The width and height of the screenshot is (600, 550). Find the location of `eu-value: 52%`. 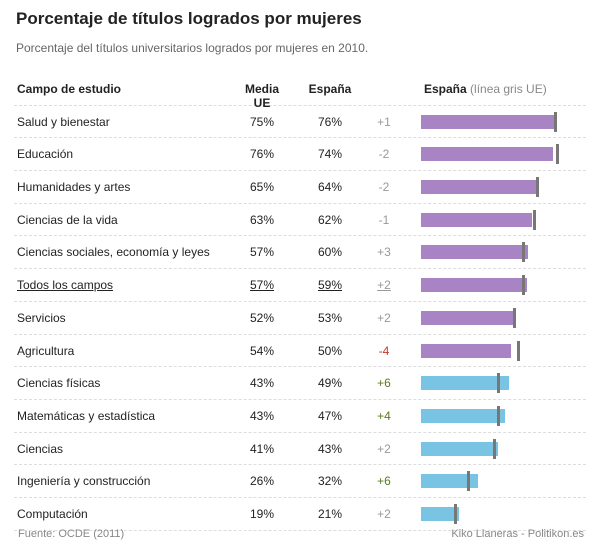

eu-value: 52% is located at coordinates (262, 317).